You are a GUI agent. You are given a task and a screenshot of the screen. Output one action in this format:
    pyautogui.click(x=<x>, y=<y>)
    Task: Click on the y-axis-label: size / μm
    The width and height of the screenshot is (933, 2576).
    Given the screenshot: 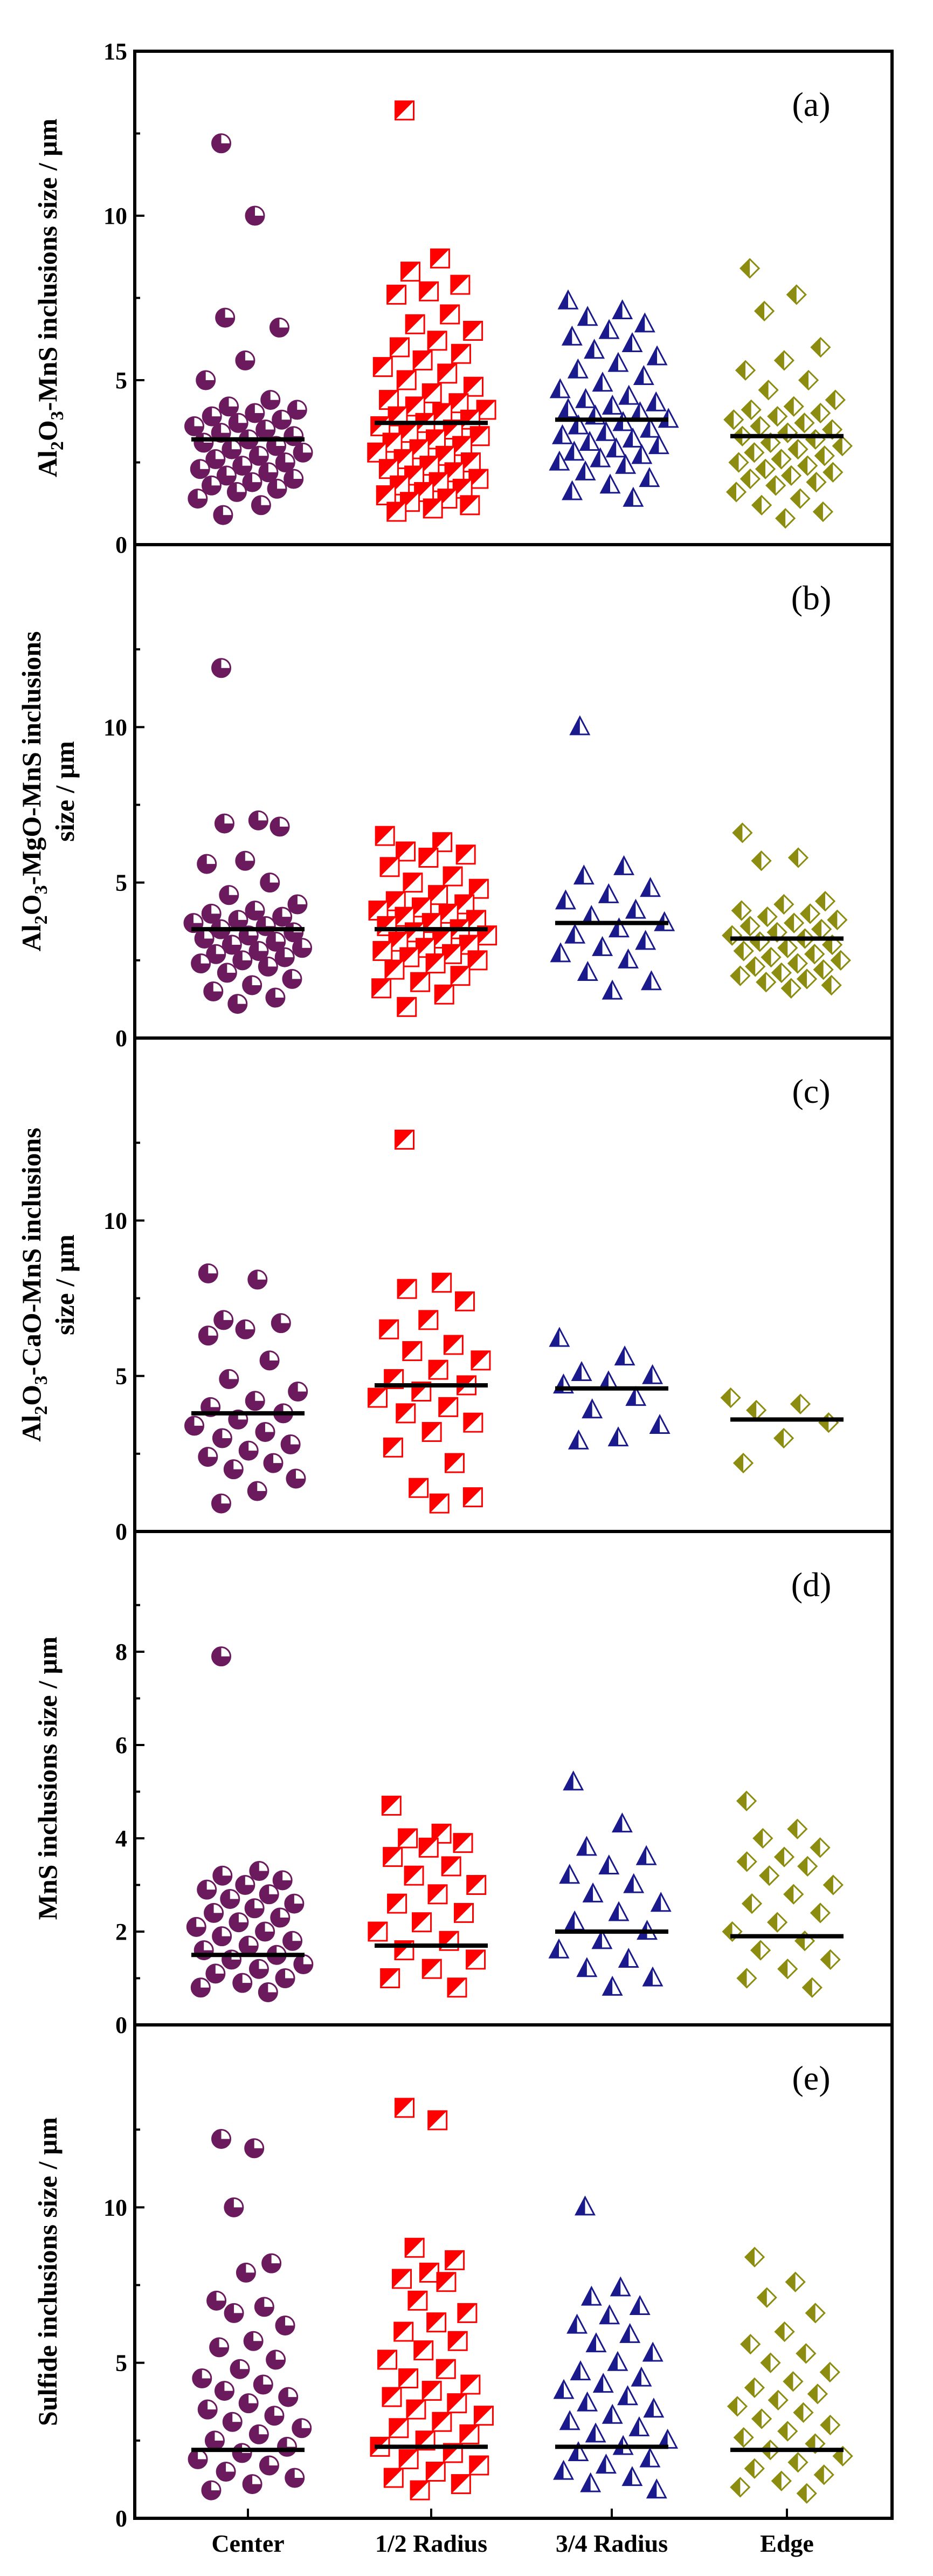 What is the action you would take?
    pyautogui.click(x=65, y=791)
    